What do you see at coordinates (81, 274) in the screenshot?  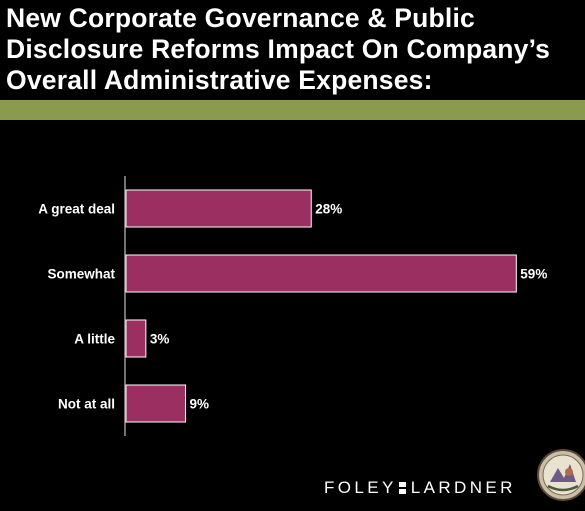 I see `category-label: Somewhat` at bounding box center [81, 274].